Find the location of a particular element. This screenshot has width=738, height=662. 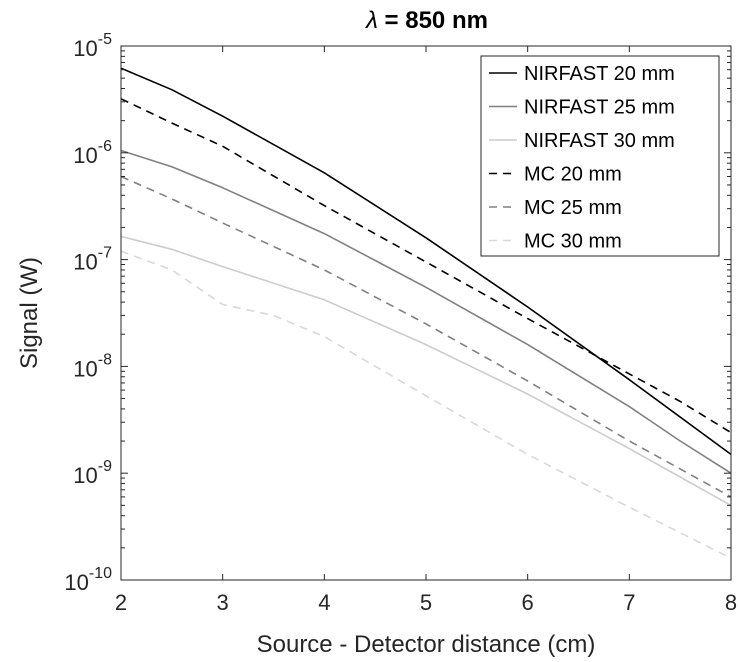

y-tick-label-exponent: -10 is located at coordinates (100, 573).